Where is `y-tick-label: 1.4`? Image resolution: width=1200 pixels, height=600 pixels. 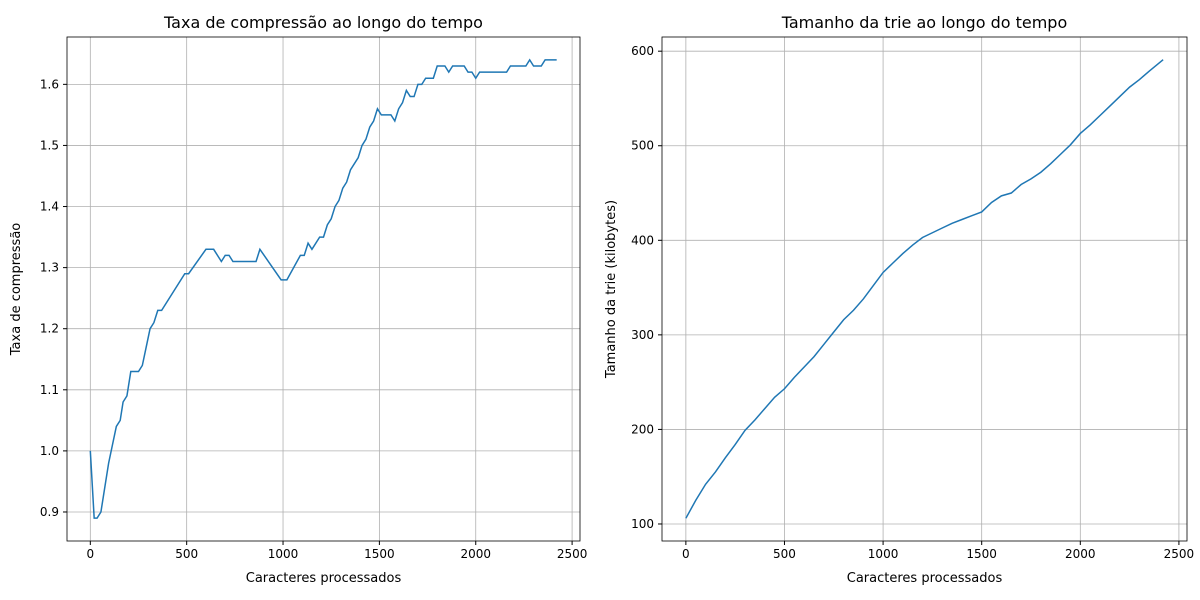
y-tick-label: 1.4 is located at coordinates (49, 207).